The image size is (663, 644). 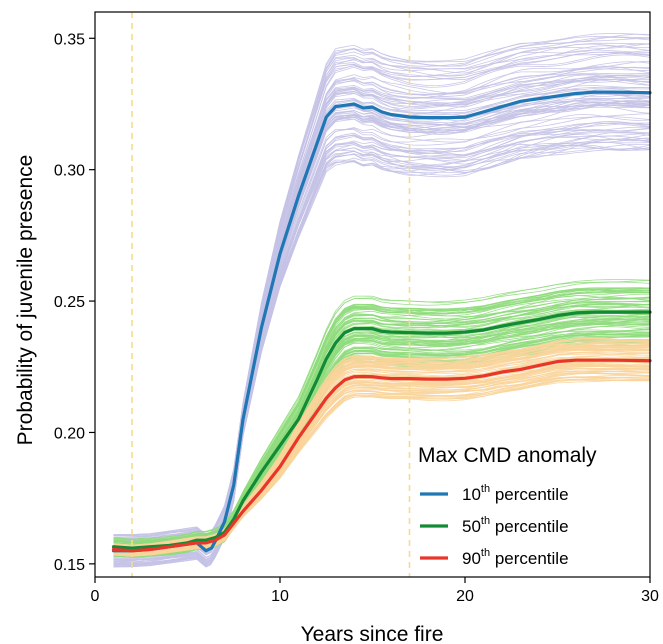 I want to click on y-axis-title: Probability of juvenile presence, so click(x=25, y=300).